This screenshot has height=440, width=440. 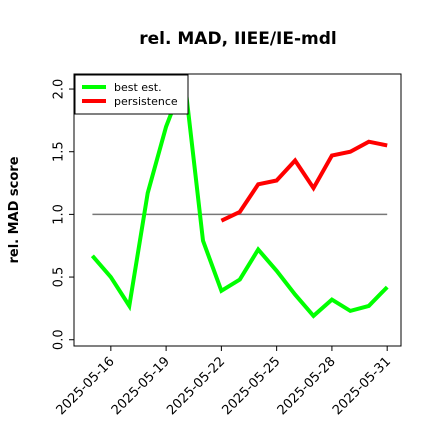 I want to click on y-tick-label: 1.0, so click(x=59, y=214).